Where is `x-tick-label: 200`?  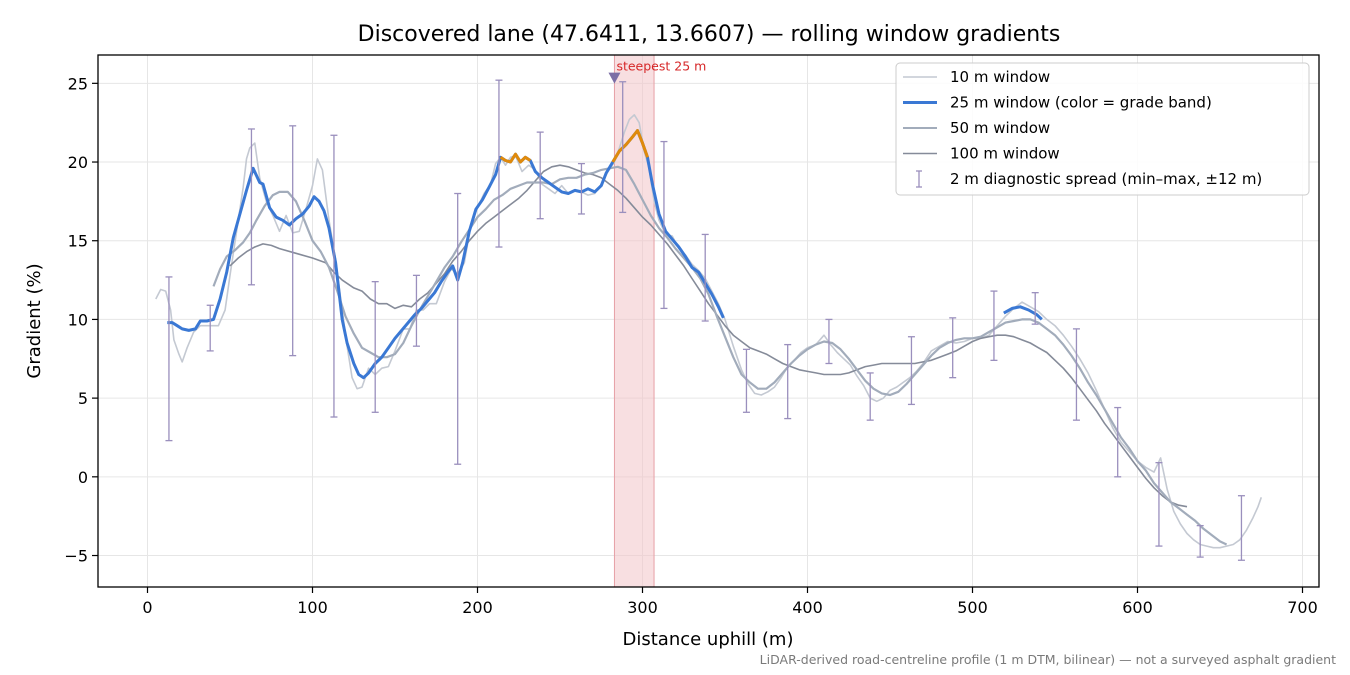
x-tick-label: 200 is located at coordinates (477, 607).